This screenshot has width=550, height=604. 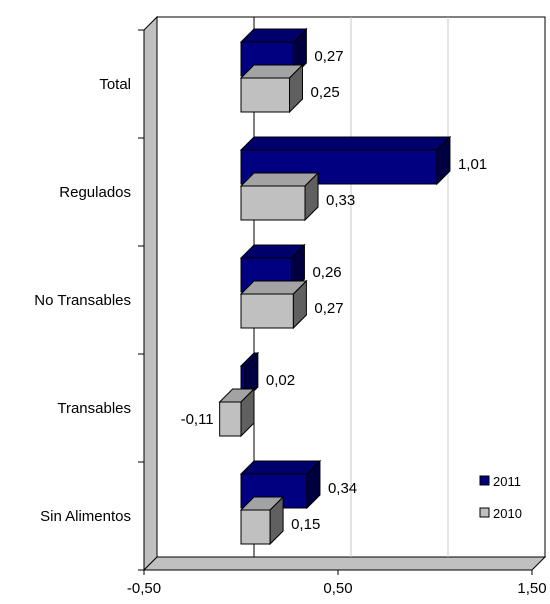 I want to click on legend-label: 2010, so click(x=507, y=513).